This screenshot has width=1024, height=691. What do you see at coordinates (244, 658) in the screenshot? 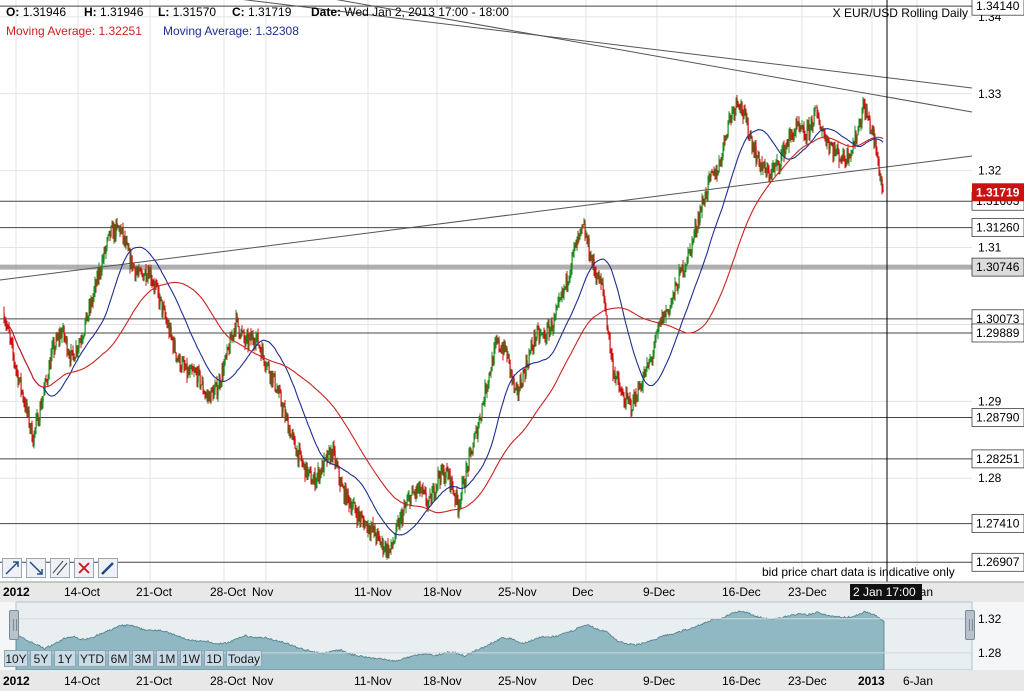
I see `range-button-today: Today` at bounding box center [244, 658].